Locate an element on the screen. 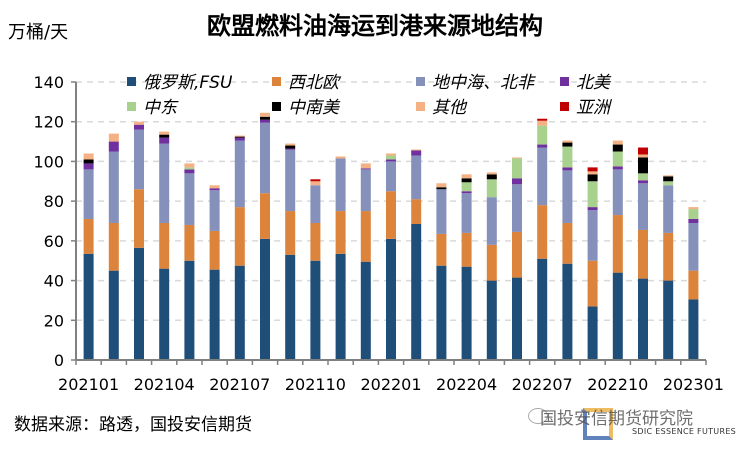 Image resolution: width=750 pixels, height=450 pixels. x-tick-label: 202207 is located at coordinates (542, 384).